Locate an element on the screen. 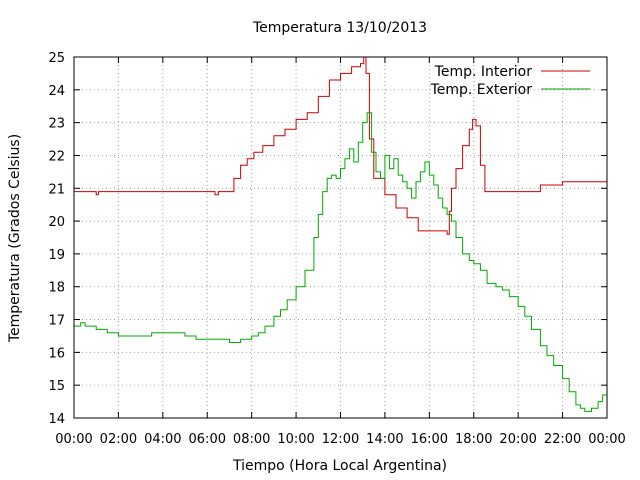 The width and height of the screenshot is (640, 480). legend-label-1: Temp. Exterior is located at coordinates (481, 90).